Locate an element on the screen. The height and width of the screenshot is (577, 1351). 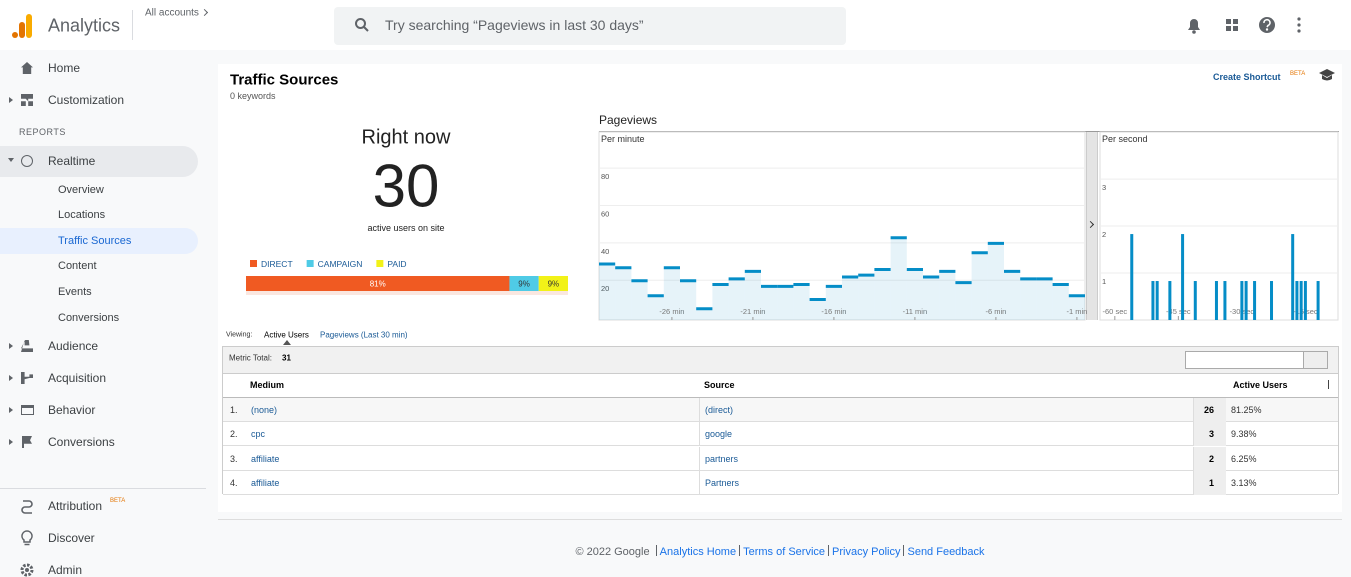
sort-arrow is located at coordinates (1328, 384).